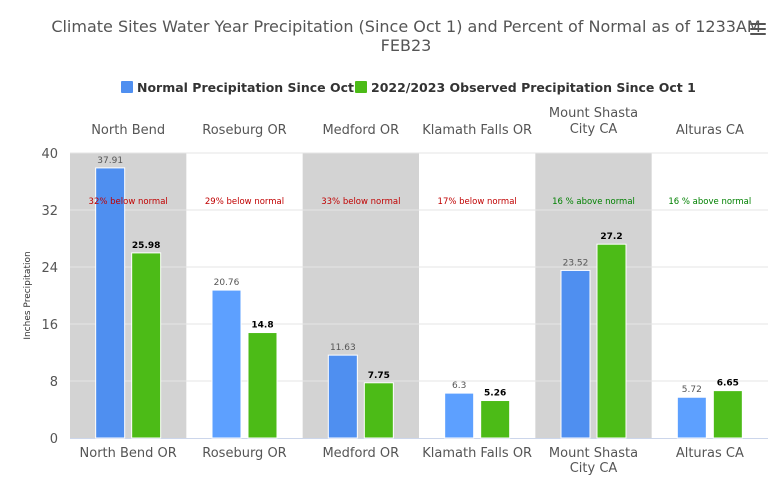 The width and height of the screenshot is (777, 477). I want to click on chart-title-line: FEB23, so click(406, 45).